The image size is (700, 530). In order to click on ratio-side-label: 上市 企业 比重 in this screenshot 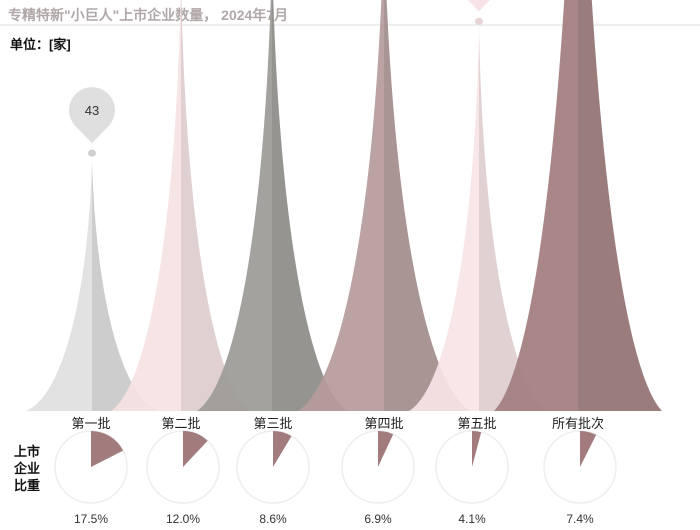, I will do `click(26, 468)`.